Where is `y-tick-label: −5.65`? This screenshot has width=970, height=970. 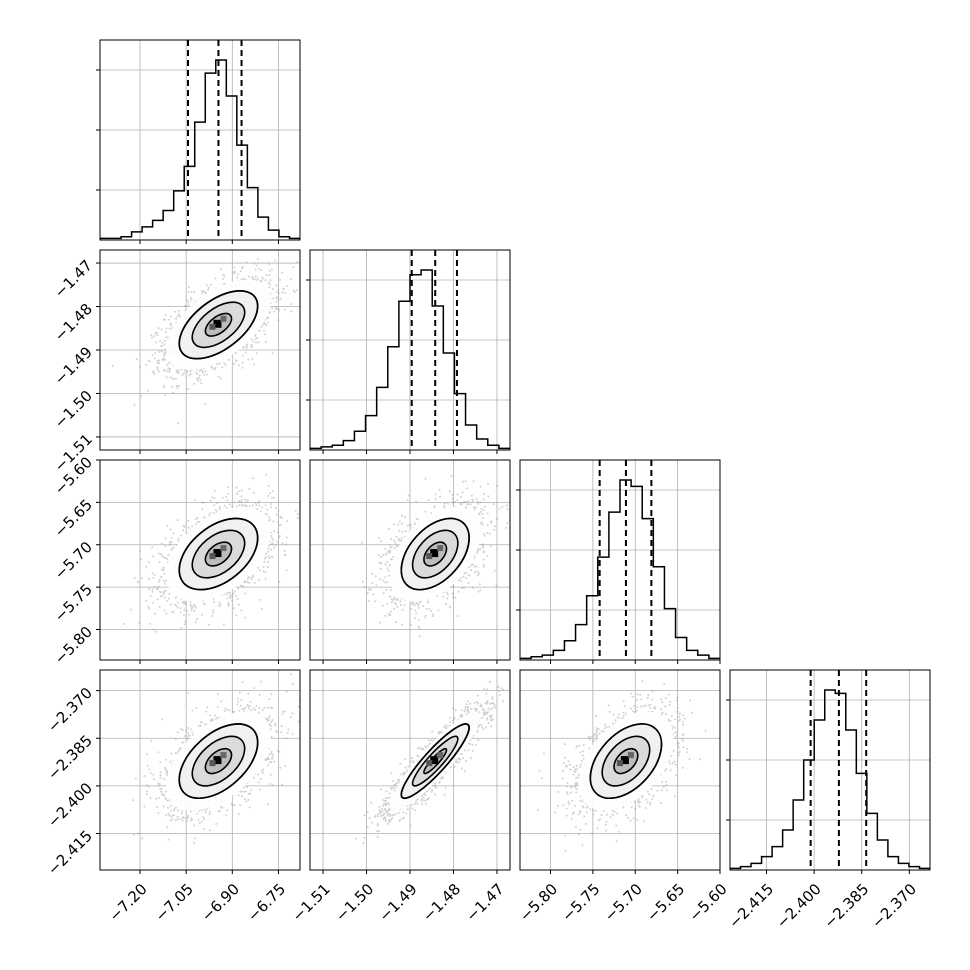 y-tick-label: −5.65 is located at coordinates (73, 518).